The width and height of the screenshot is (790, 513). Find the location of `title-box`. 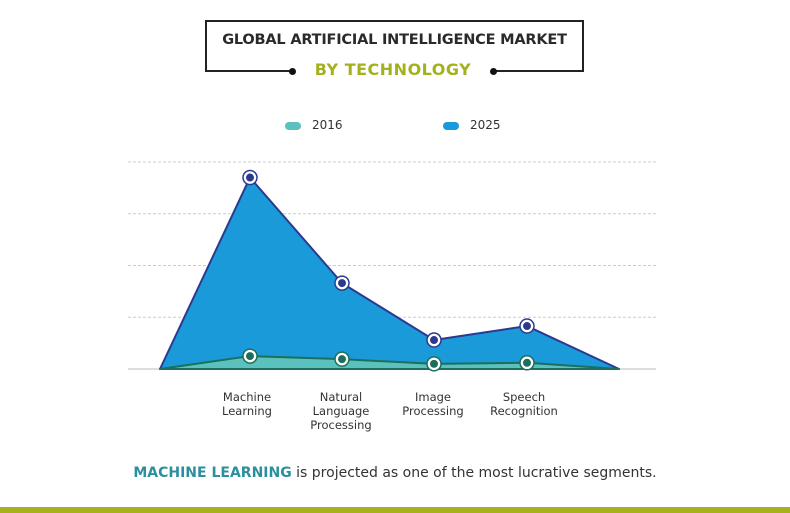

title-box is located at coordinates (394, 46).